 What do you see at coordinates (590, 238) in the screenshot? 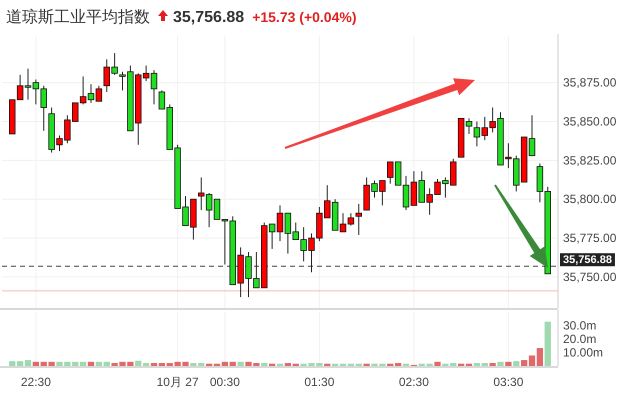
I see `y-tick-label: 35,775.00` at bounding box center [590, 238].